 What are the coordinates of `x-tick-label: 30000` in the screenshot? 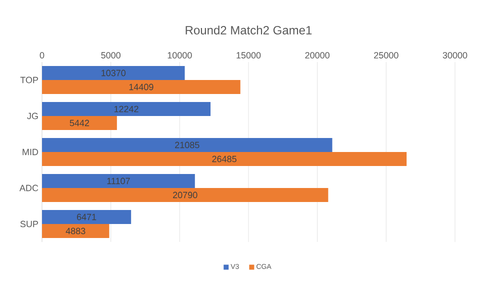 It's located at (455, 55).